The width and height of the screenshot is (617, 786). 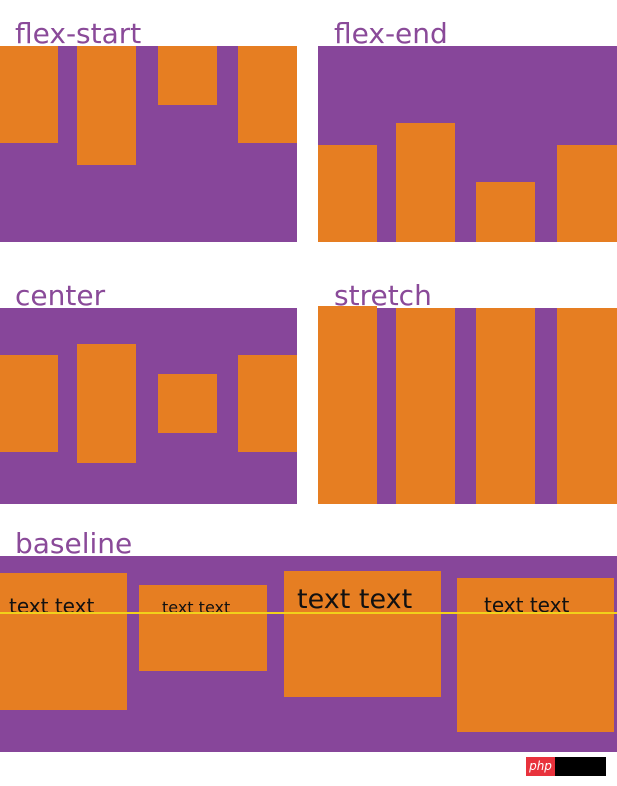 What do you see at coordinates (78, 33) in the screenshot?
I see `flex-start-label: flex-start` at bounding box center [78, 33].